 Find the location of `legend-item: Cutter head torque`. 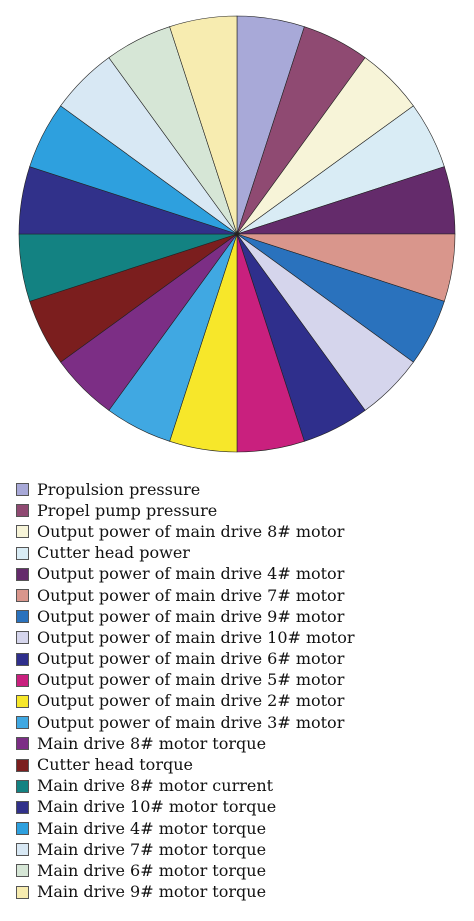

legend-item: Cutter head torque is located at coordinates (185, 764).